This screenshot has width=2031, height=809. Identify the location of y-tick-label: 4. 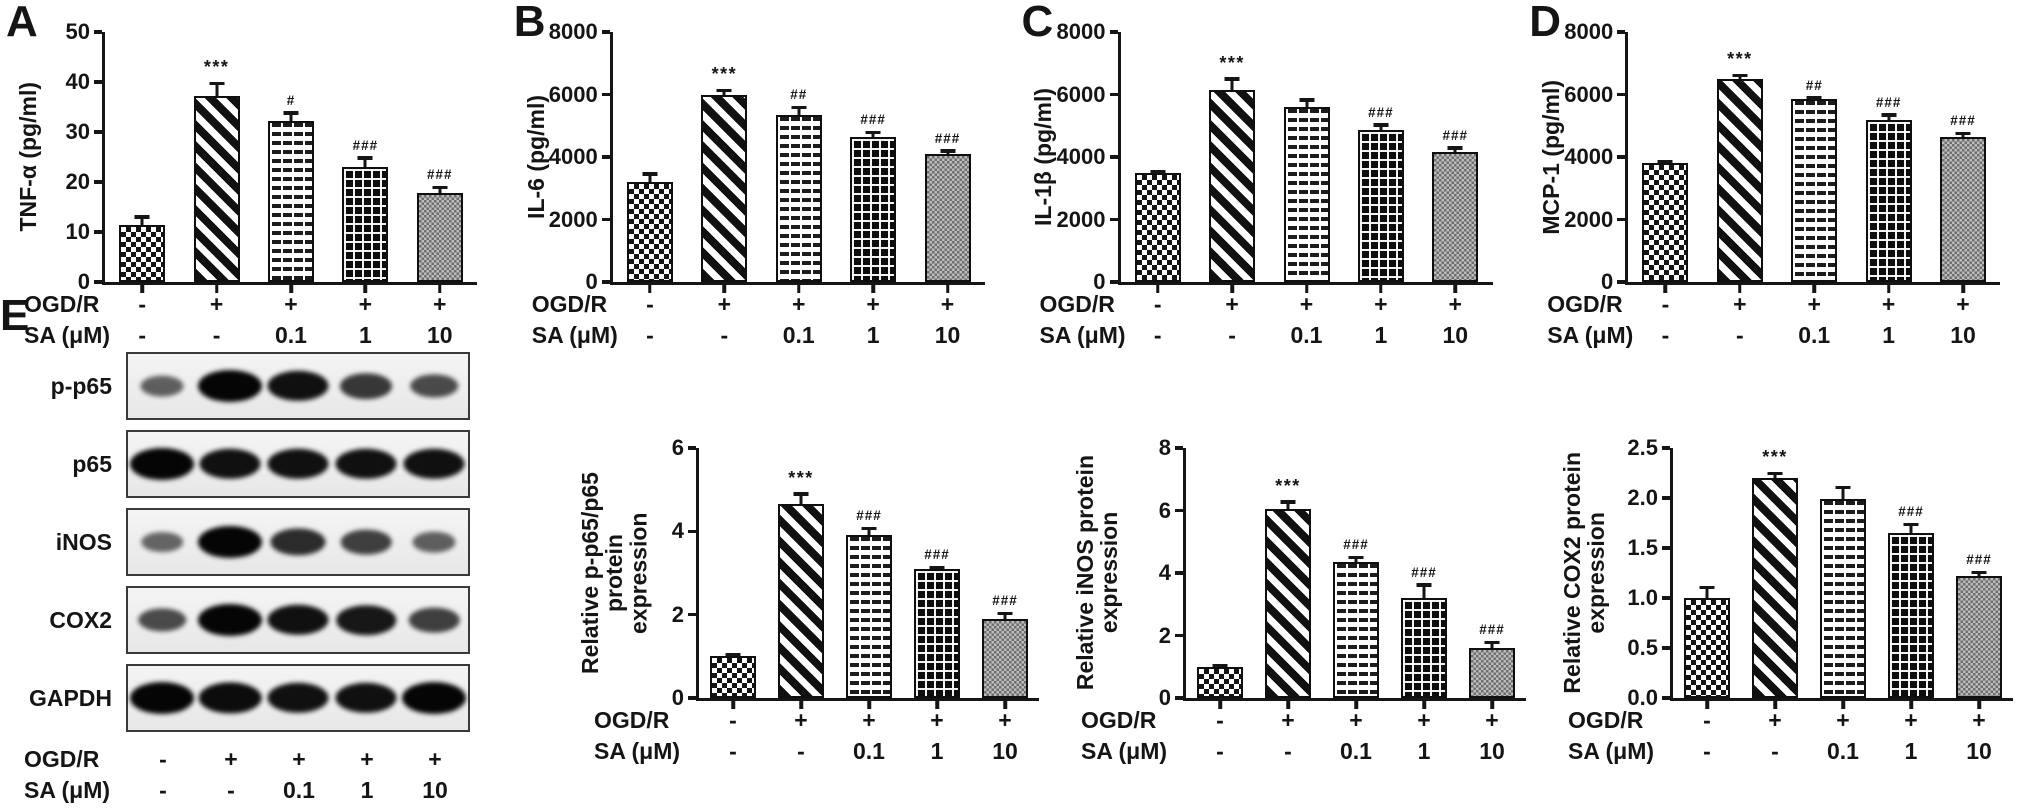
(677, 531).